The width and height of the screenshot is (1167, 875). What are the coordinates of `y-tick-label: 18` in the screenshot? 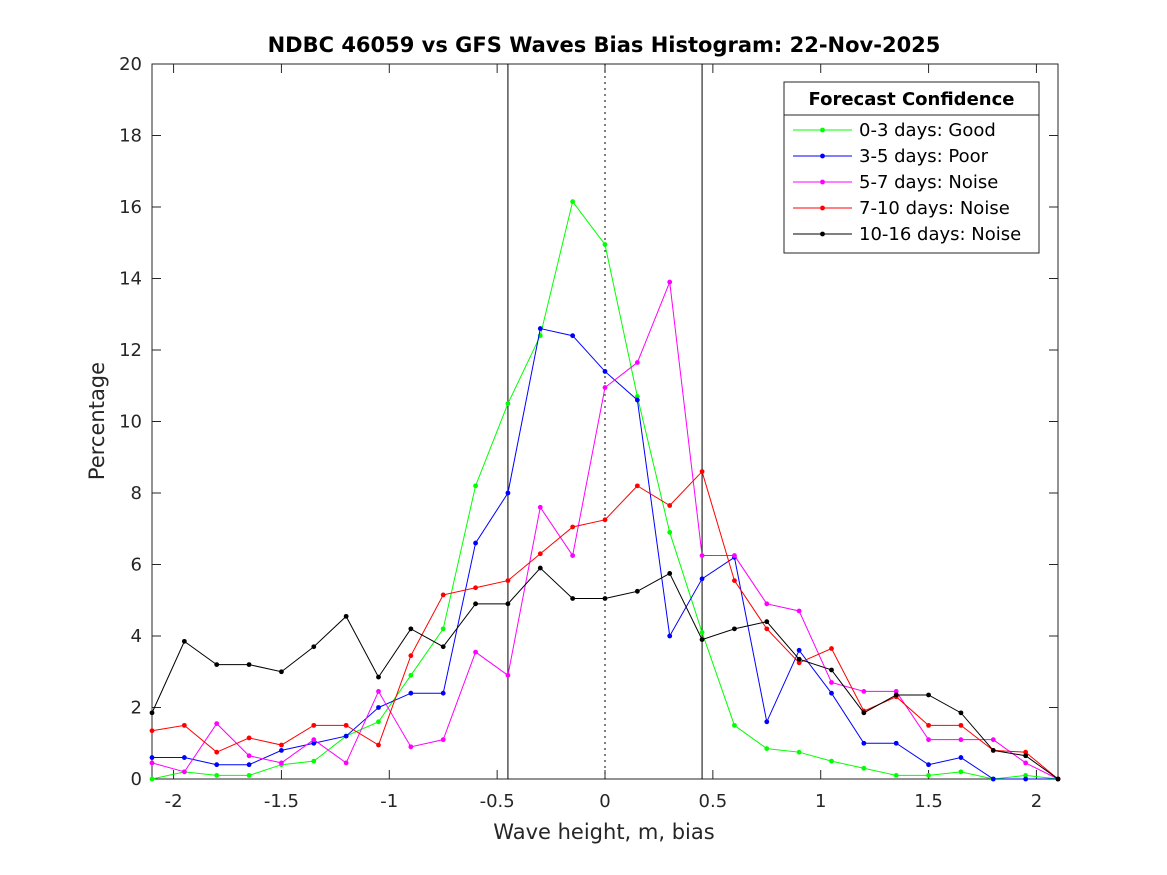 It's located at (130, 136).